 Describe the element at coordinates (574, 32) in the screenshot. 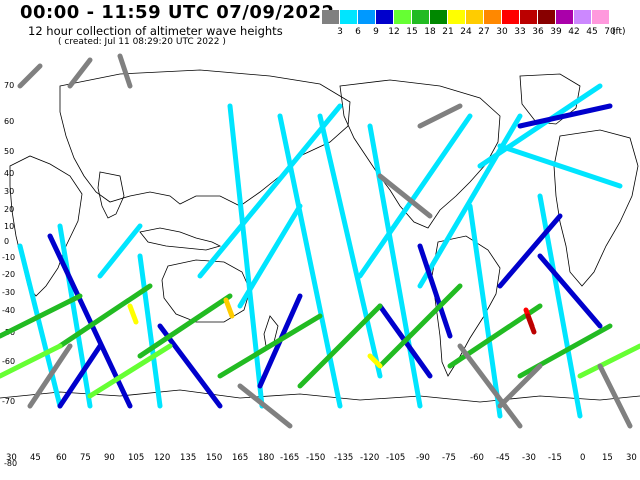

I see `legend-label: 42` at that location.